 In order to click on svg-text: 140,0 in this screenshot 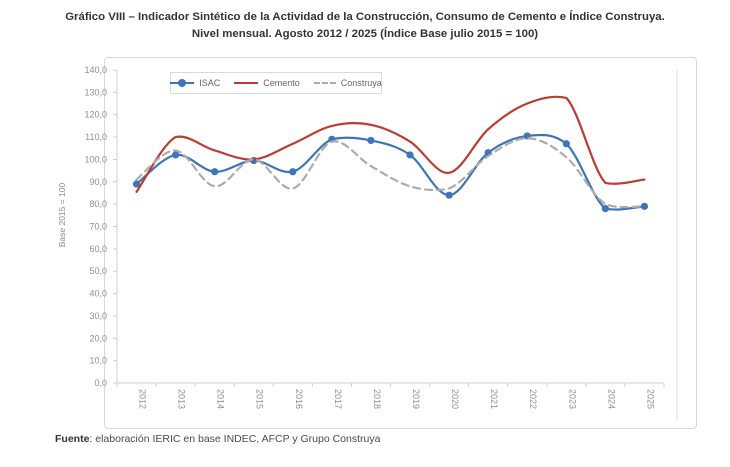, I will do `click(95, 70)`.